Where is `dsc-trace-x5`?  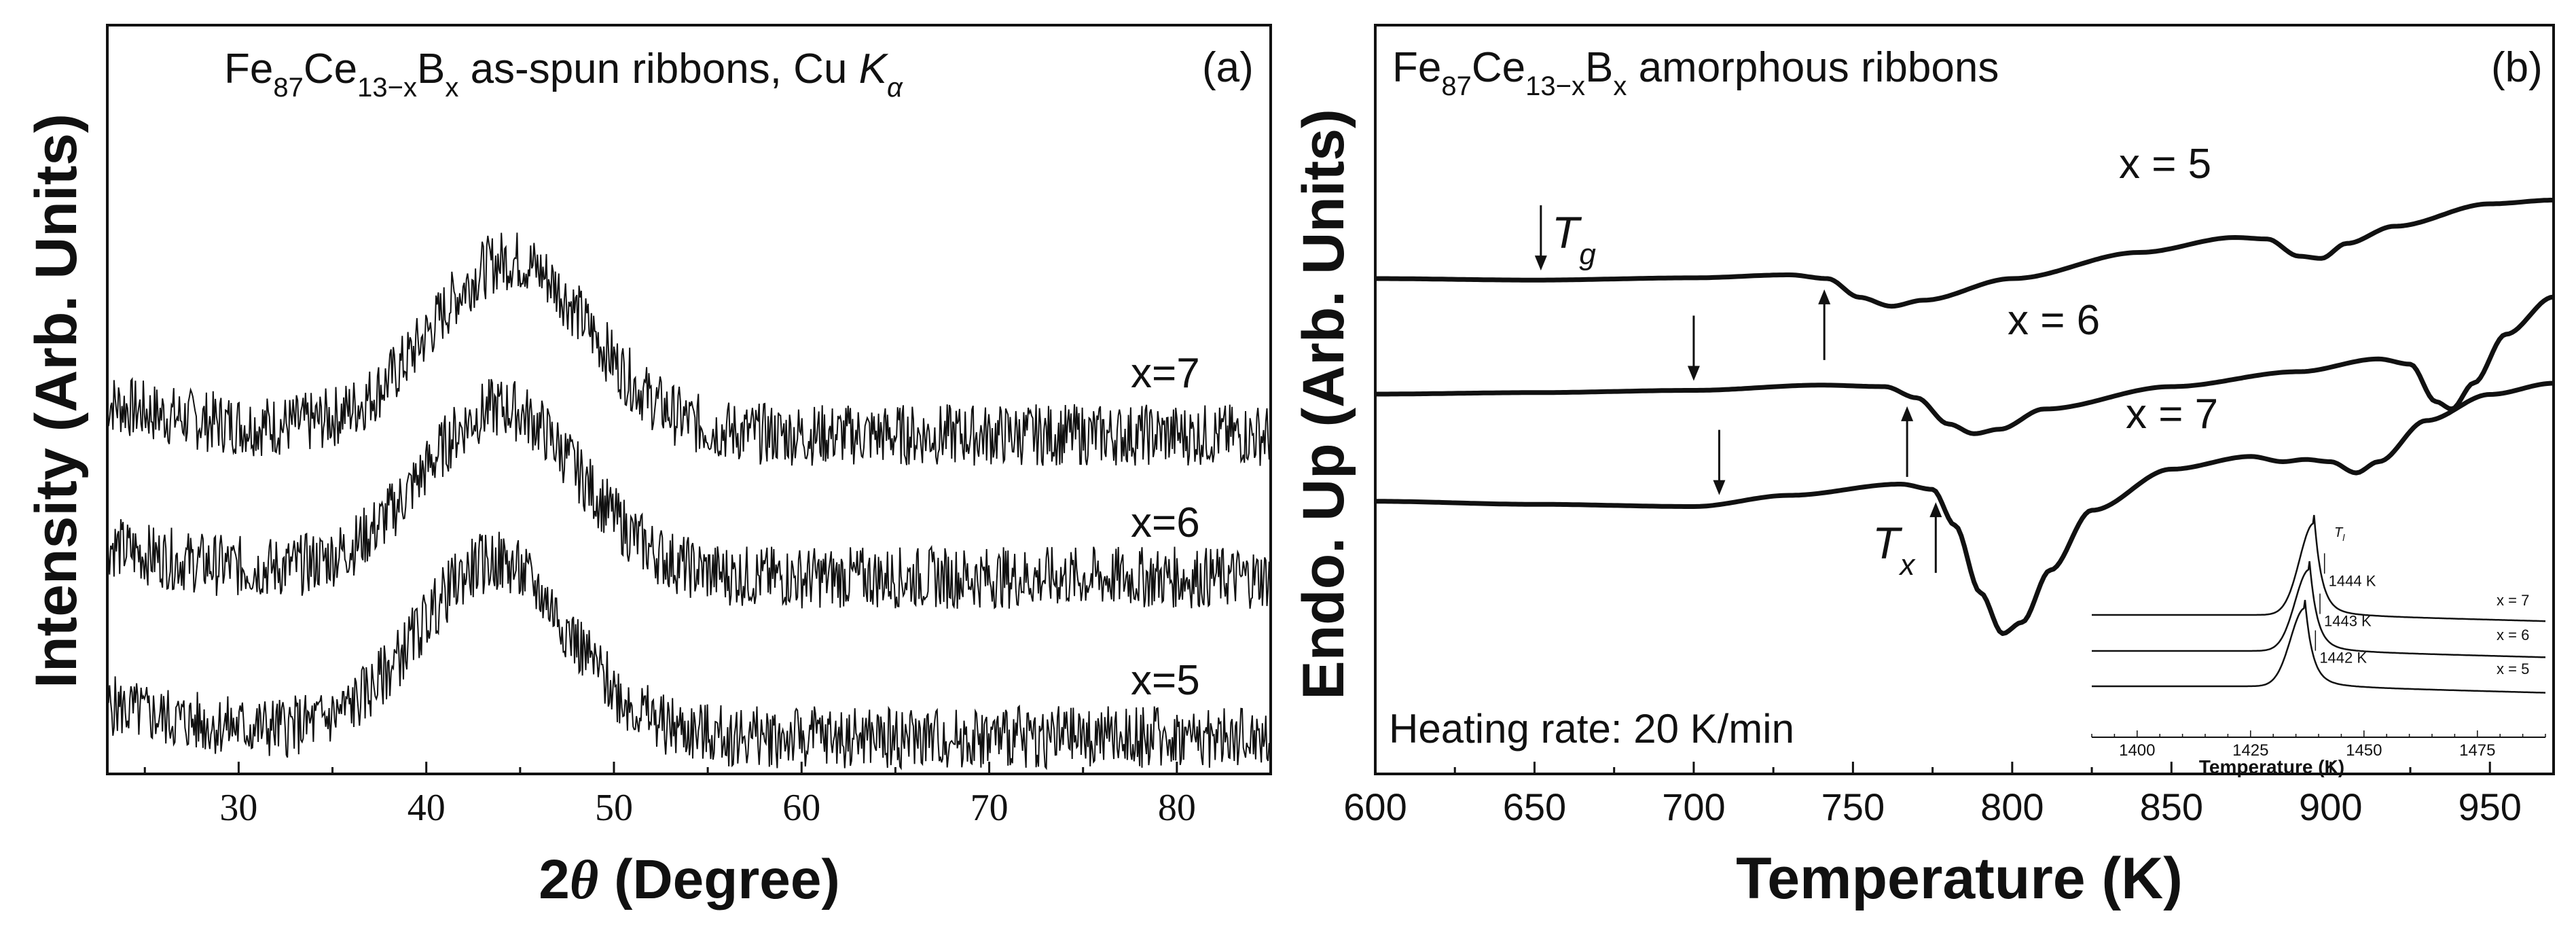
dsc-trace-x5 is located at coordinates (1964, 254).